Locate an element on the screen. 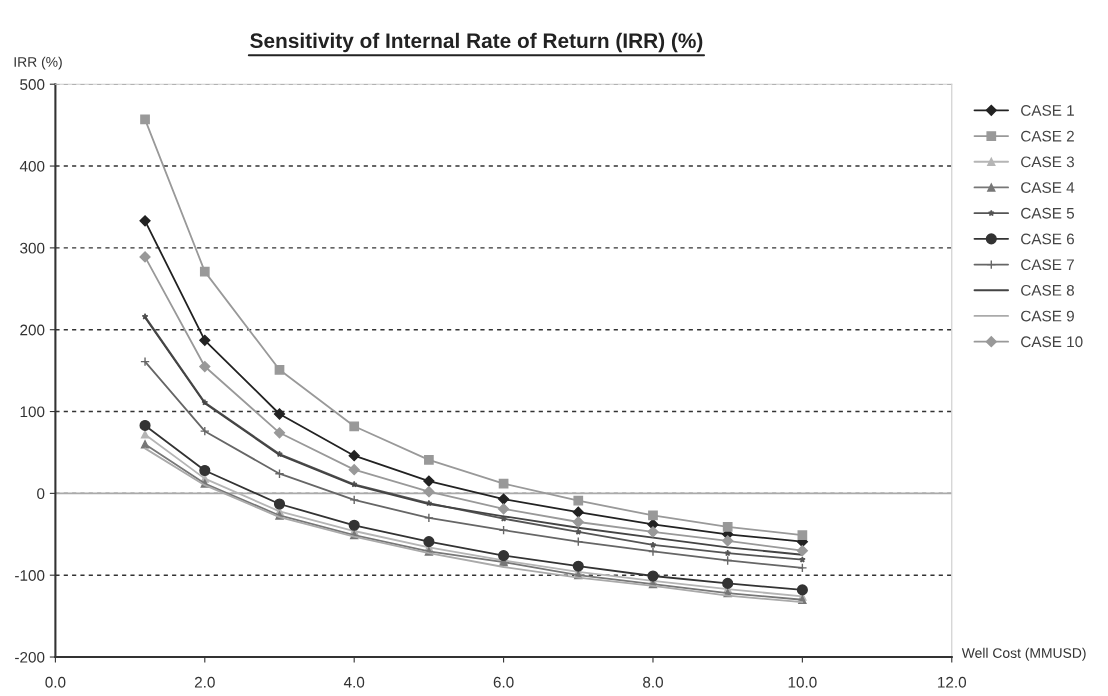 Image resolution: width=1108 pixels, height=696 pixels. legend-label: CASE 5 is located at coordinates (1048, 213).